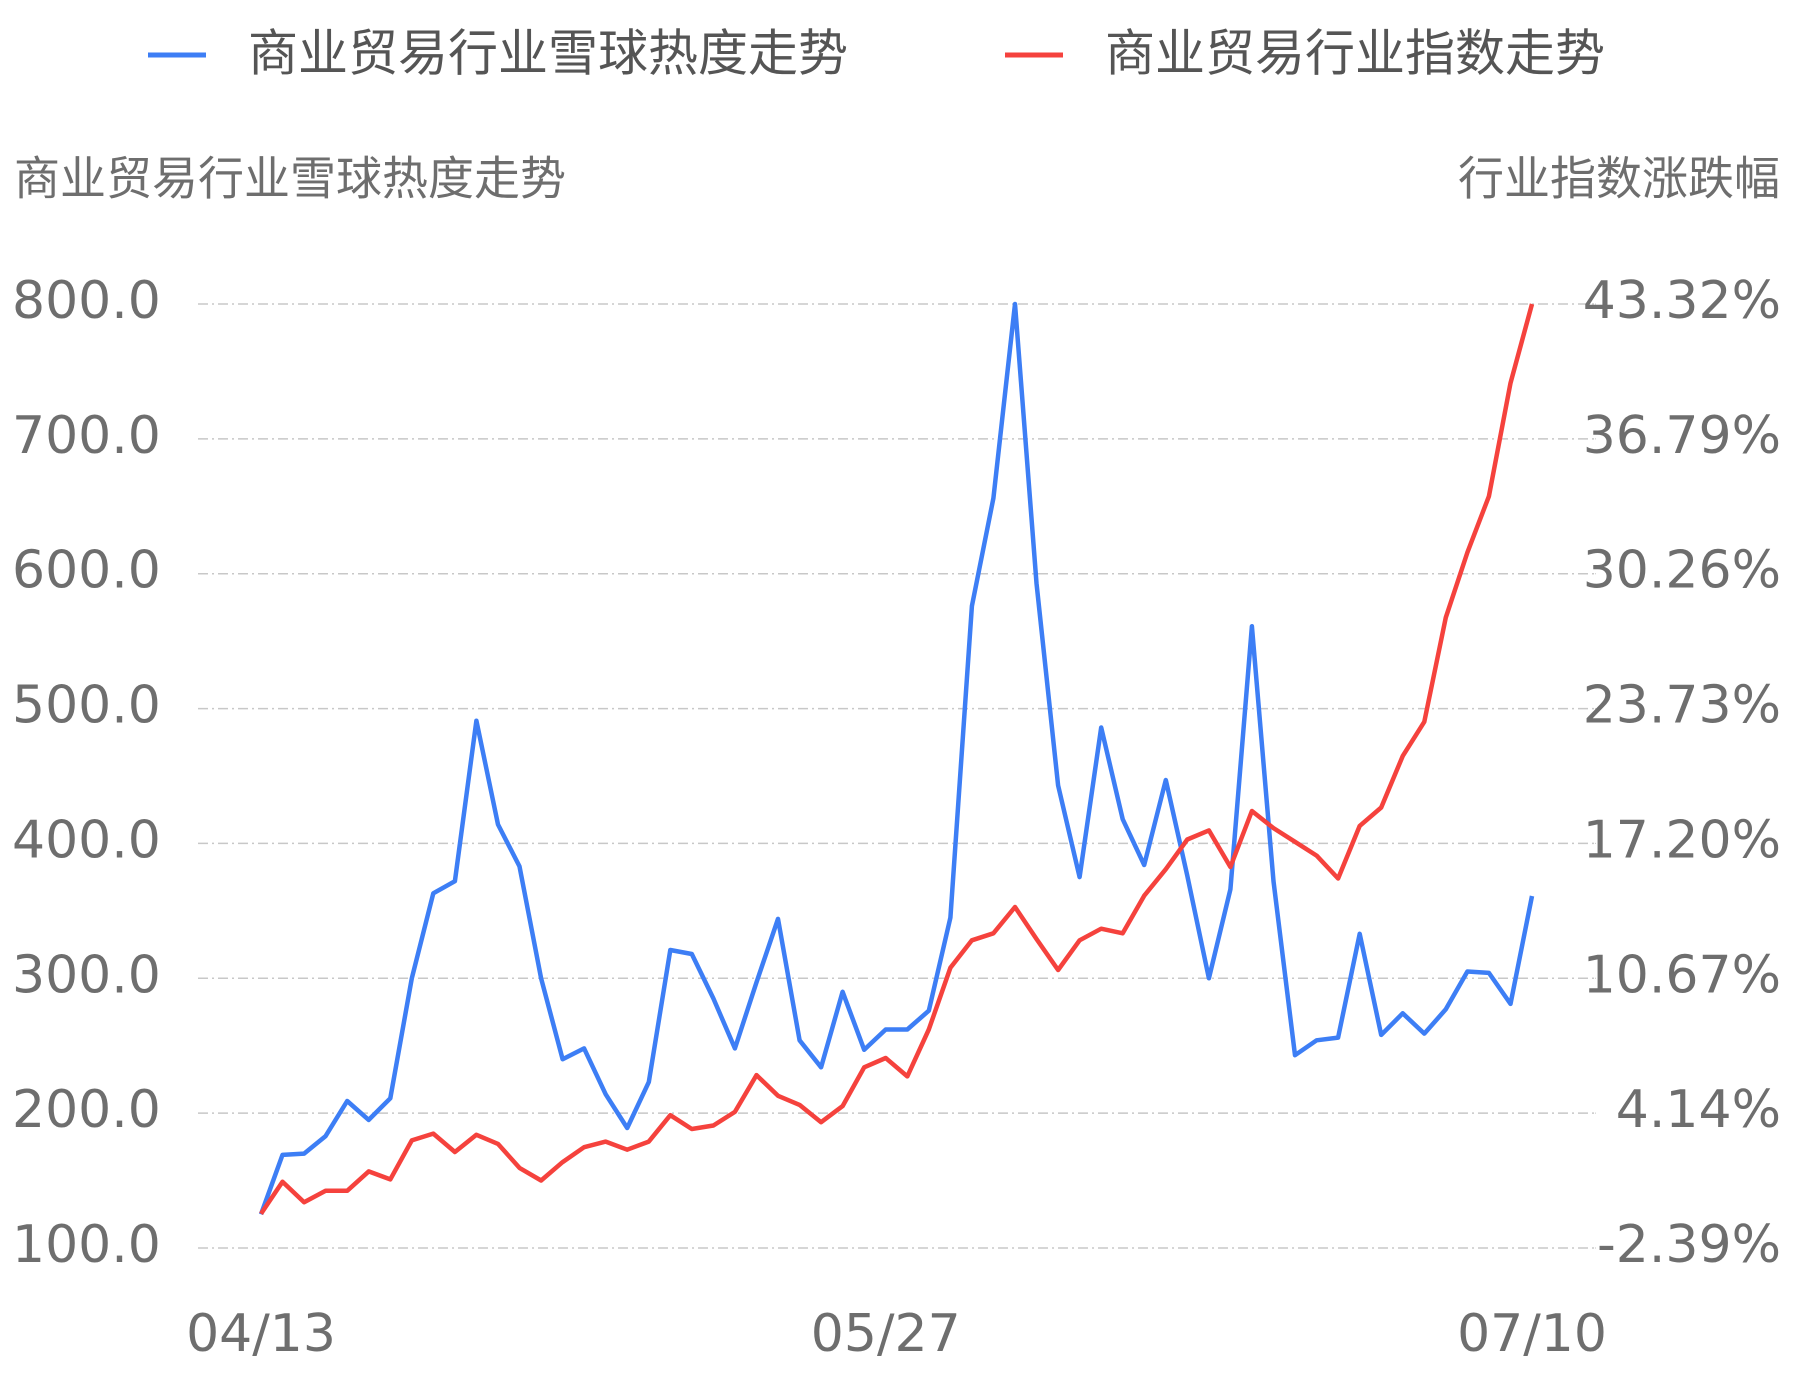 The height and width of the screenshot is (1380, 1793). I want to click on y2-tick-label: 36.79%, so click(1682, 436).